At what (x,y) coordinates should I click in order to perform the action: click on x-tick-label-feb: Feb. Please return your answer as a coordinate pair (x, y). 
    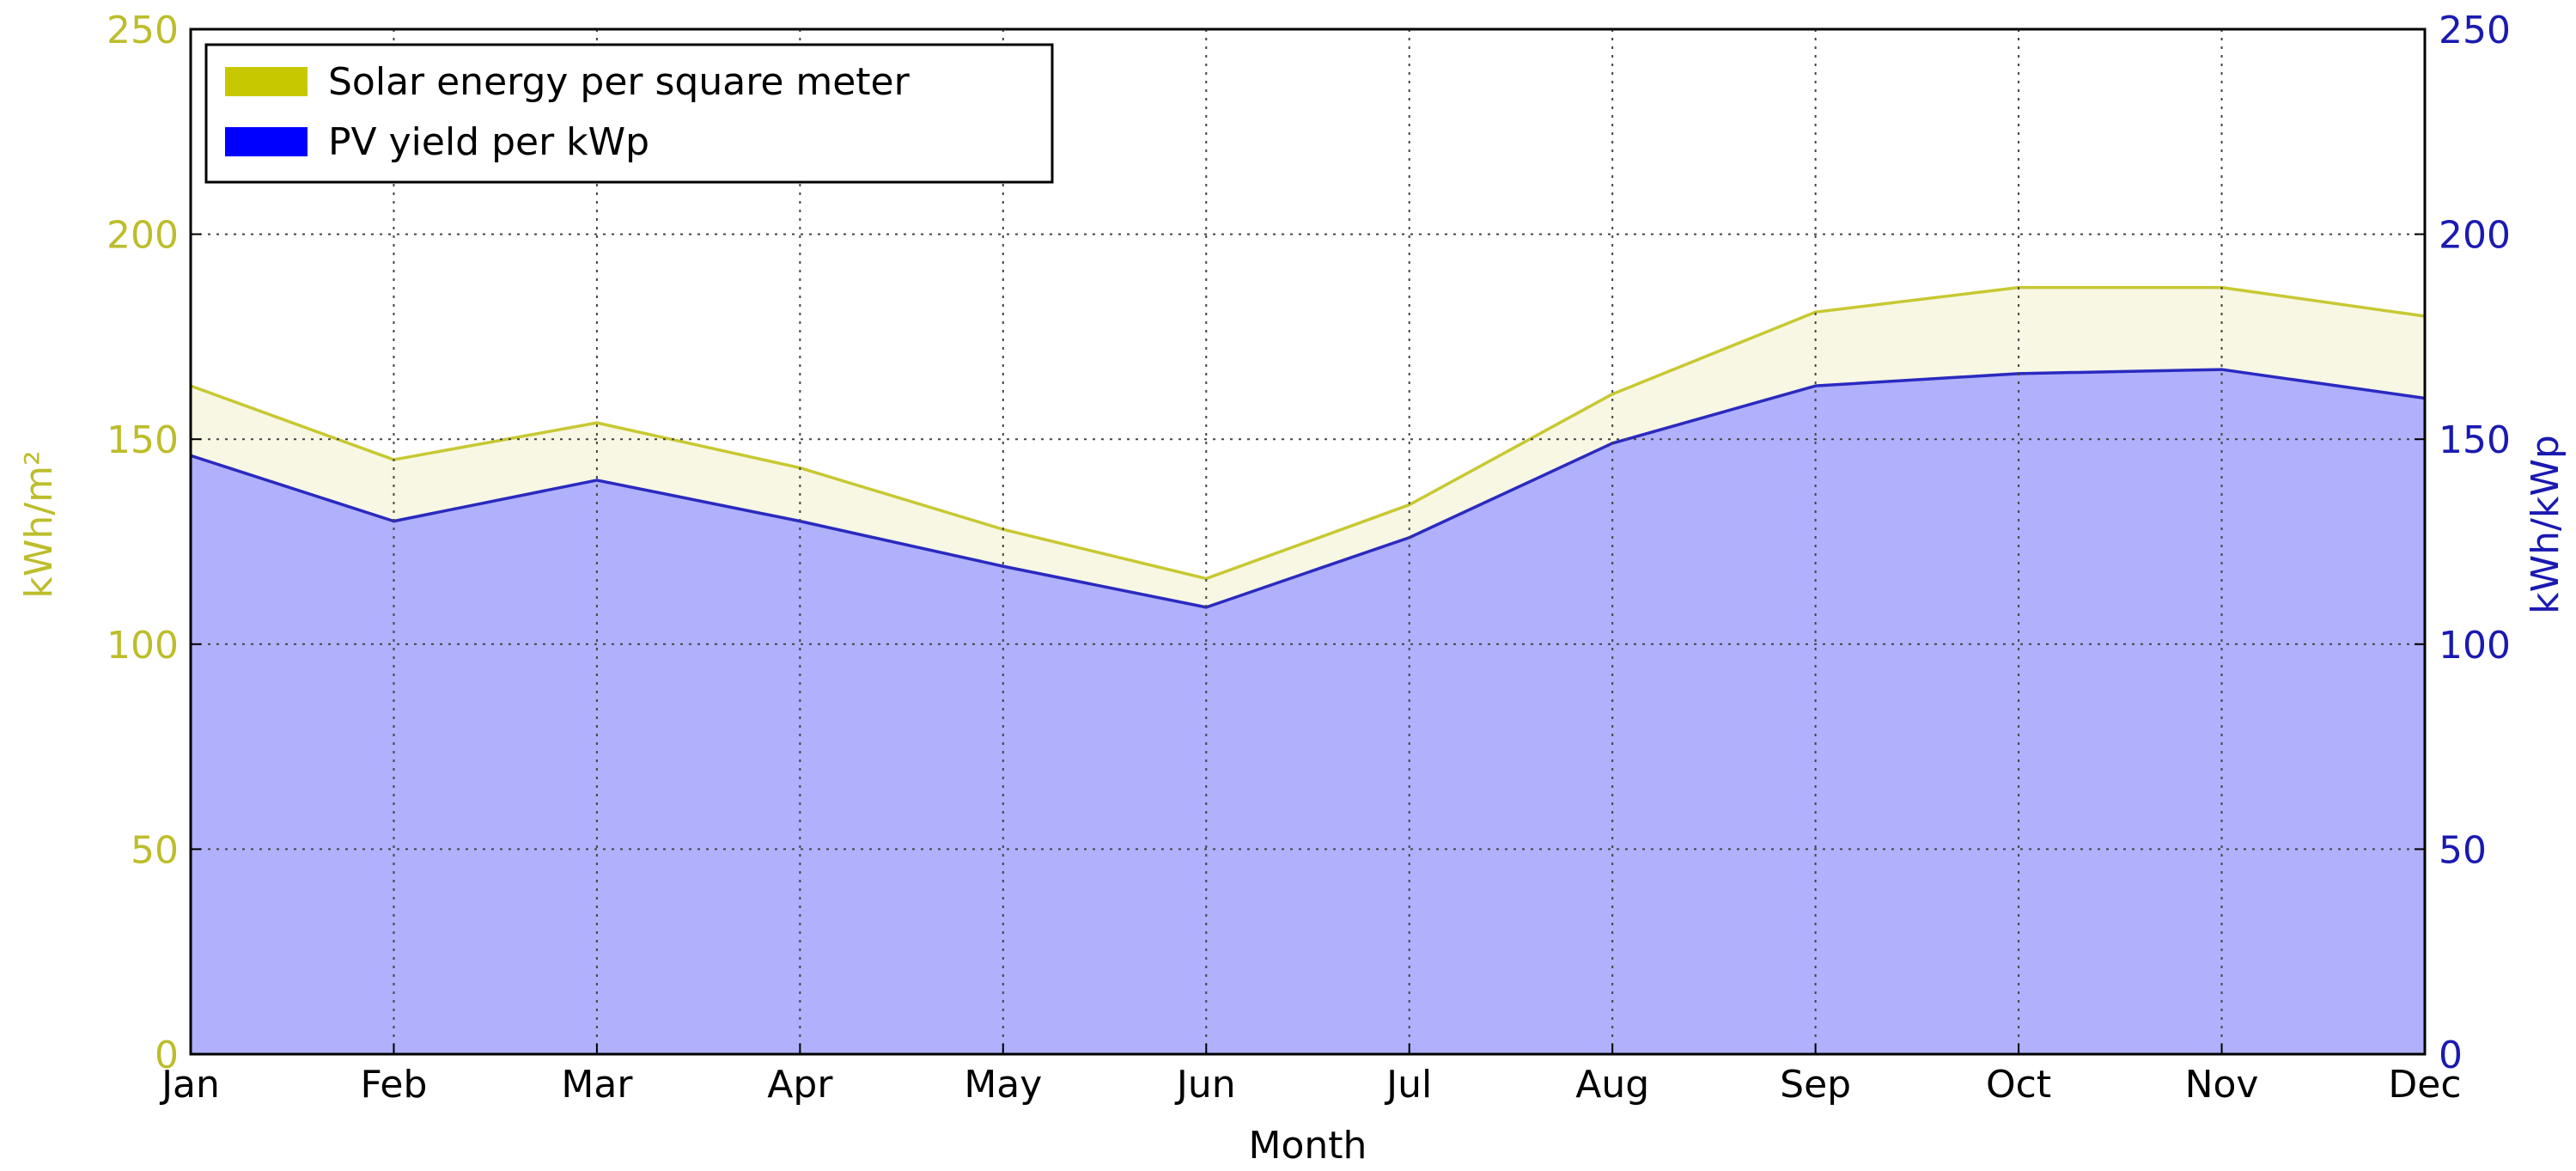
    Looking at the image, I should click on (394, 1085).